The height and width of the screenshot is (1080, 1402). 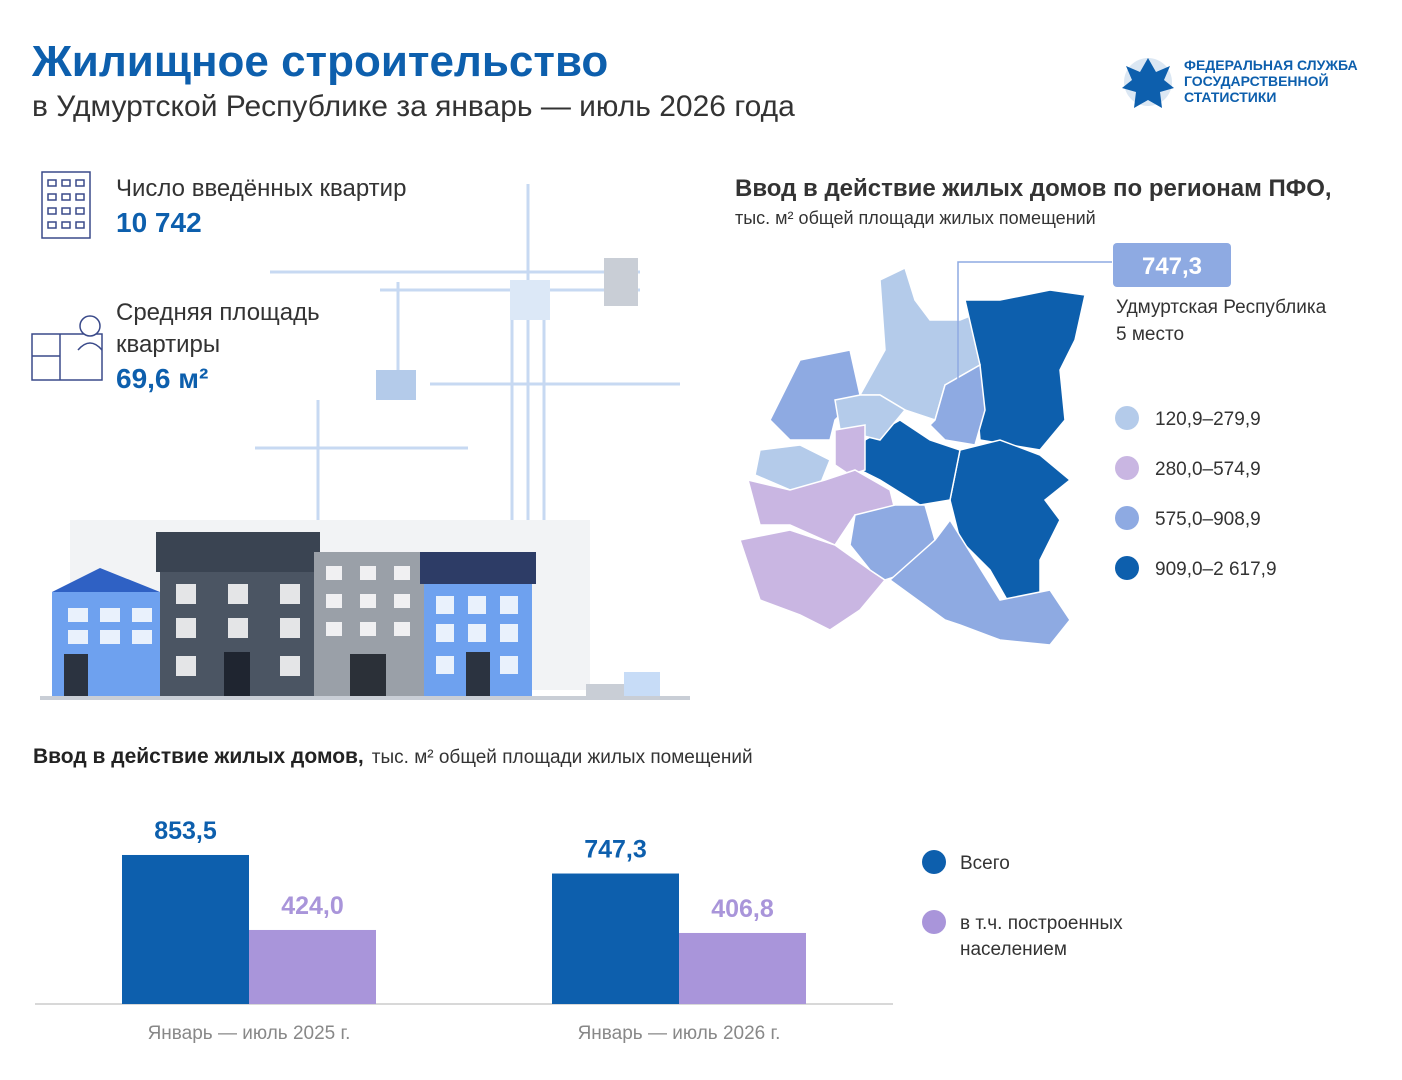 What do you see at coordinates (249, 1033) in the screenshot?
I see `x-tick-label: Январь — июль 2025 г.` at bounding box center [249, 1033].